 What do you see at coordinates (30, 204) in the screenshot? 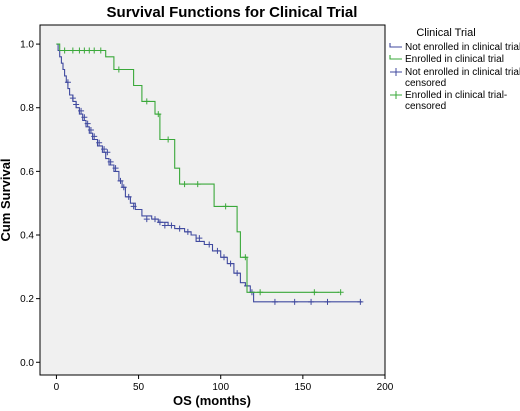
I see `y-axis-ticks: 0.0 0.2 0.4 0.6 0.8 1.0` at bounding box center [30, 204].